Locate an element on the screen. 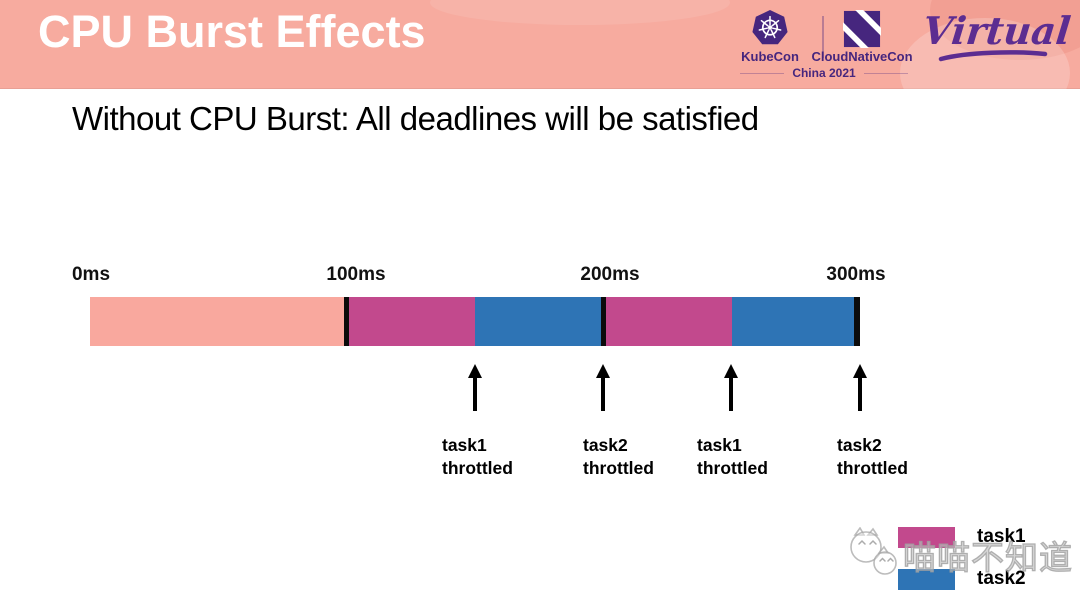 The height and width of the screenshot is (603, 1080). cat-chat-bubbles-icon is located at coordinates (873, 551).